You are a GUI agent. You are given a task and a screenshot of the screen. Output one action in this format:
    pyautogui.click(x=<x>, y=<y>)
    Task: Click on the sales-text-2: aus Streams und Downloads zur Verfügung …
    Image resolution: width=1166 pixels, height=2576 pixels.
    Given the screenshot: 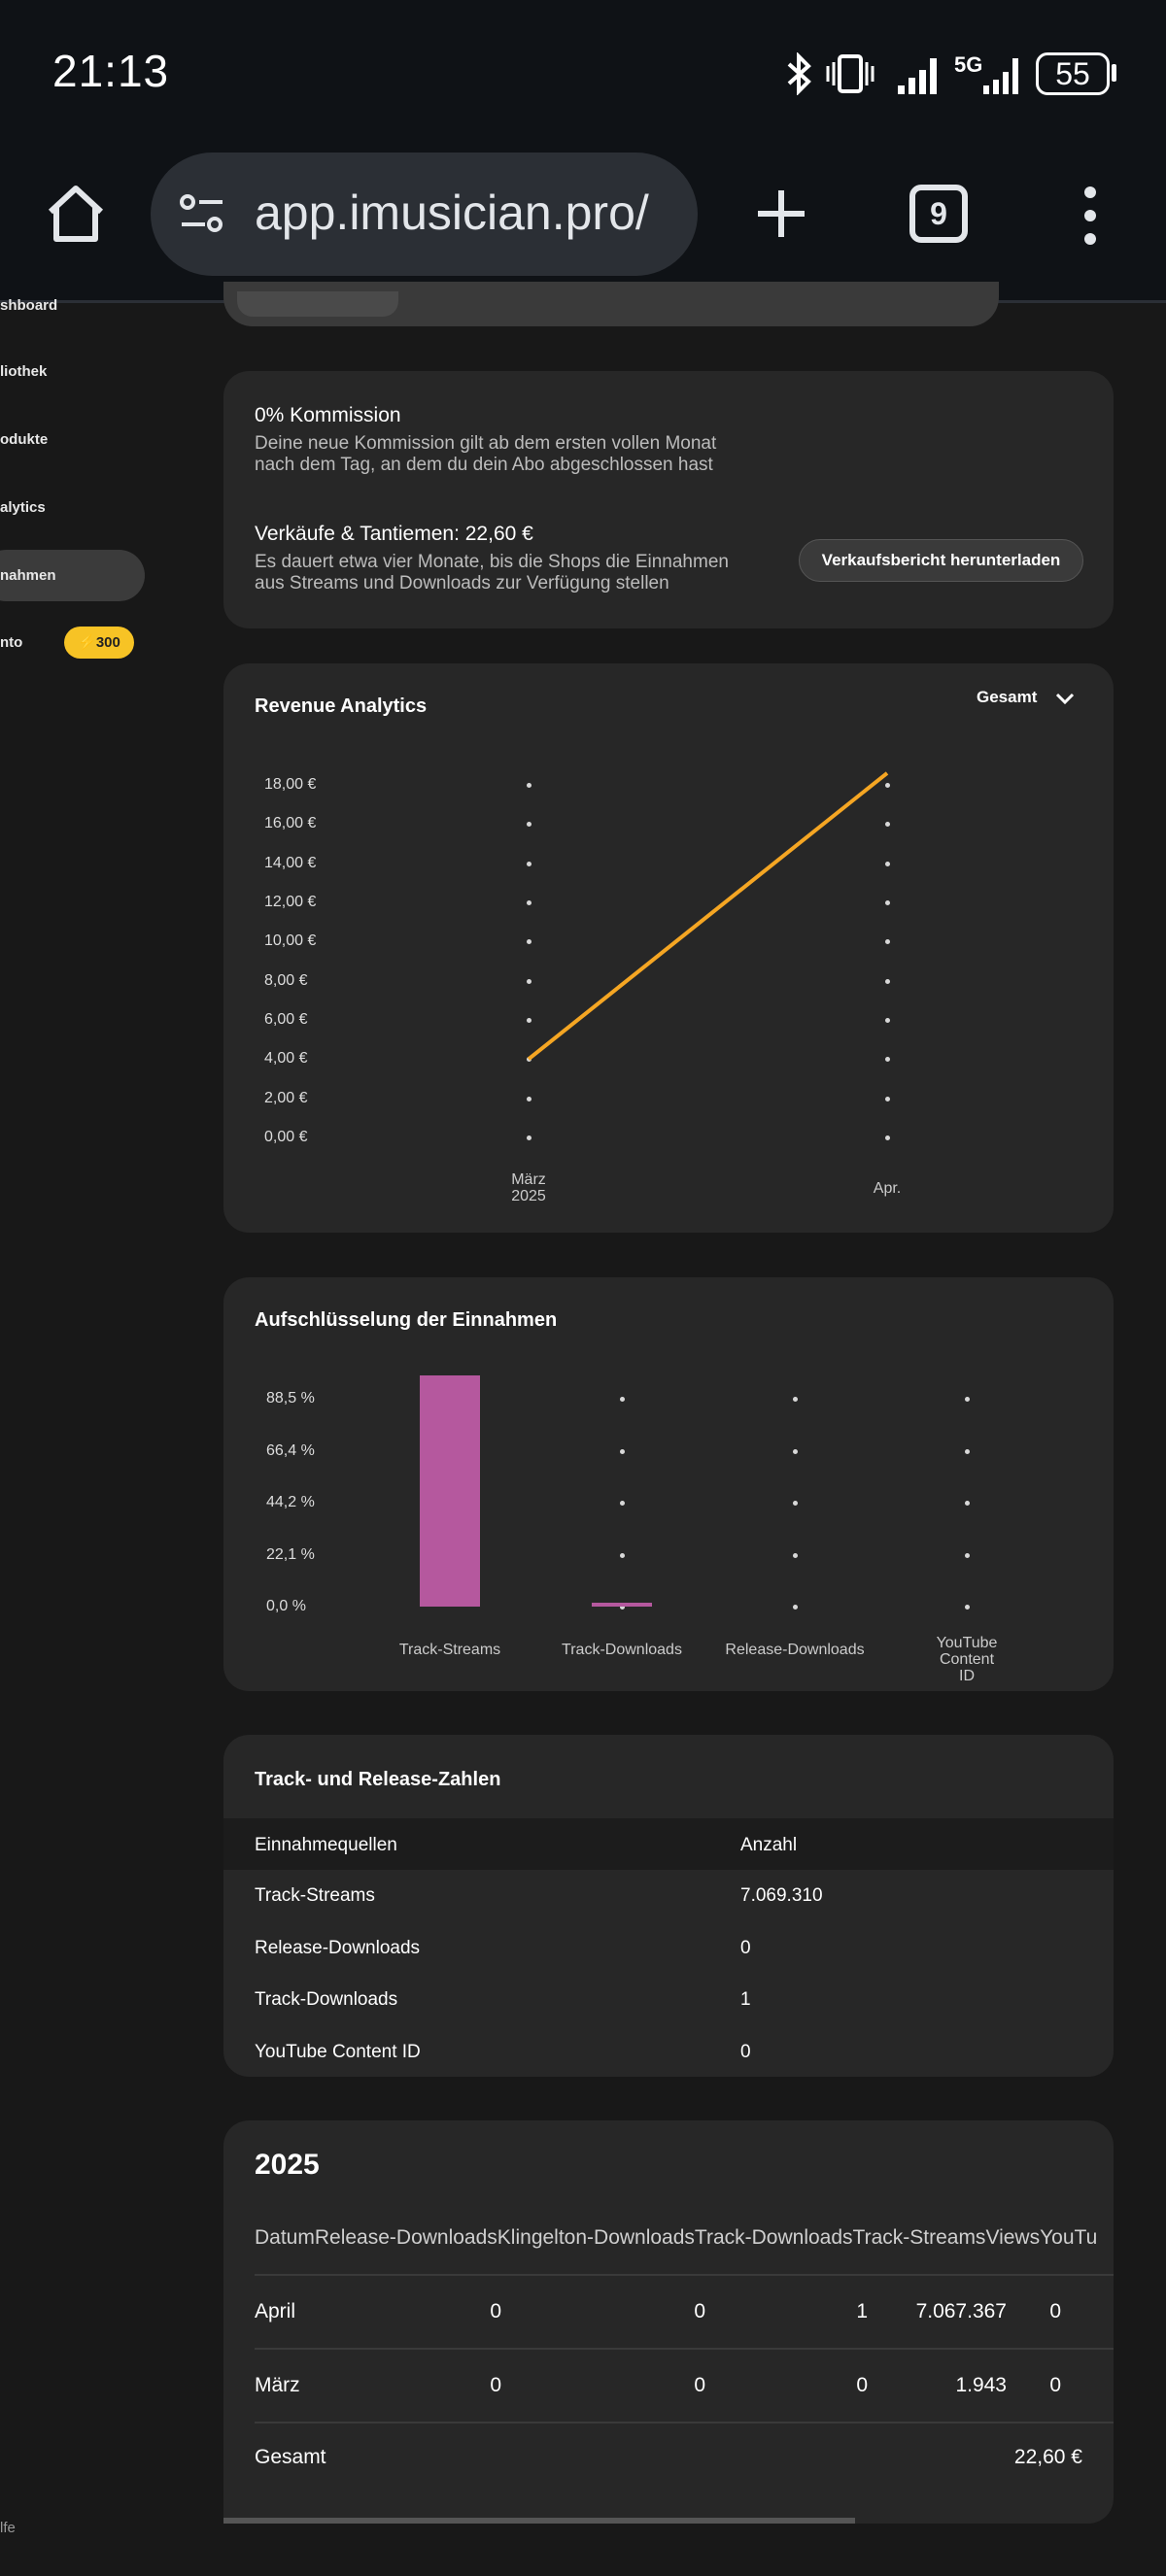 What is the action you would take?
    pyautogui.click(x=462, y=583)
    